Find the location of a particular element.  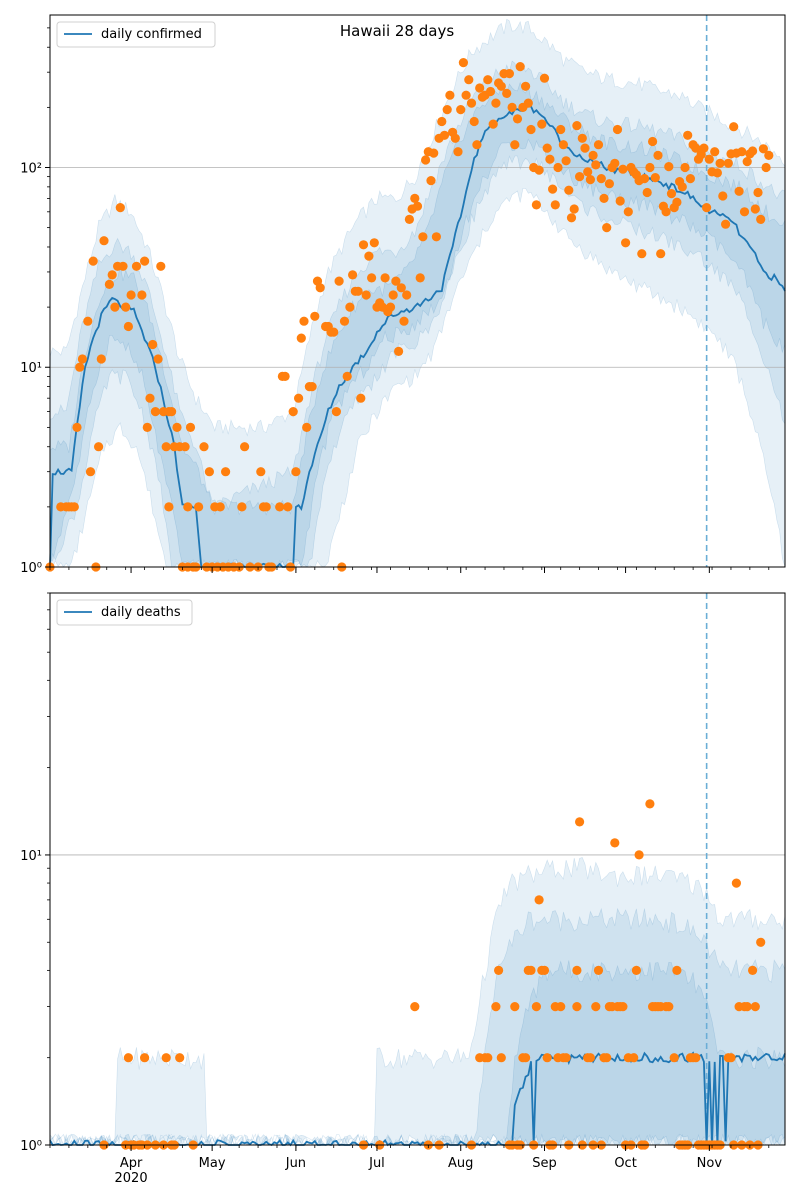

y-tick-label: 10¹ is located at coordinates (31, 368).